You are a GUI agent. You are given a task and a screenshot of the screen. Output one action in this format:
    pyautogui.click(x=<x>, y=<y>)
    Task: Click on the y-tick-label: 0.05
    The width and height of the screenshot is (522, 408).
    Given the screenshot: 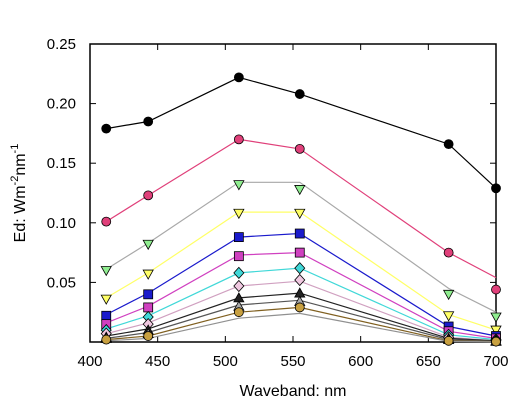 What is the action you would take?
    pyautogui.click(x=61, y=282)
    